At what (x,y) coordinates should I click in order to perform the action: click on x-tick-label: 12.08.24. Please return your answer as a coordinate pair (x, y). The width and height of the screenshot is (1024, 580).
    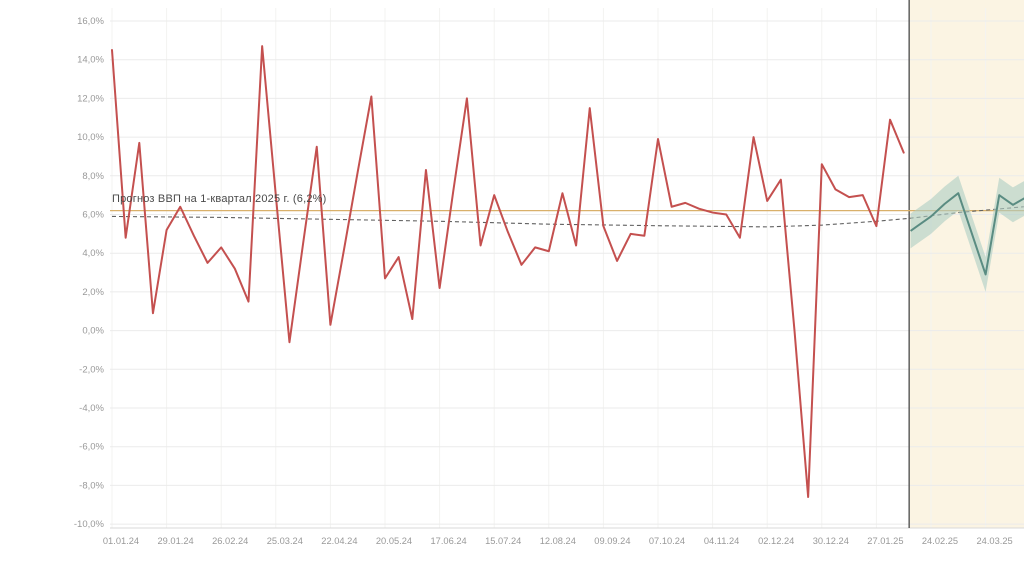
    Looking at the image, I should click on (558, 541).